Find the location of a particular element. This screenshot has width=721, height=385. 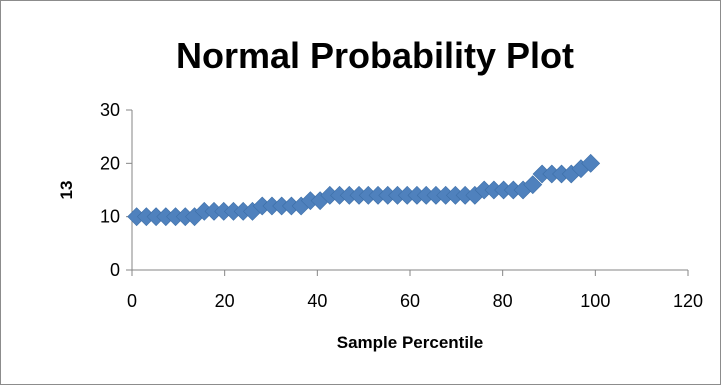

x-axis-title: Sample Percentile is located at coordinates (410, 342).